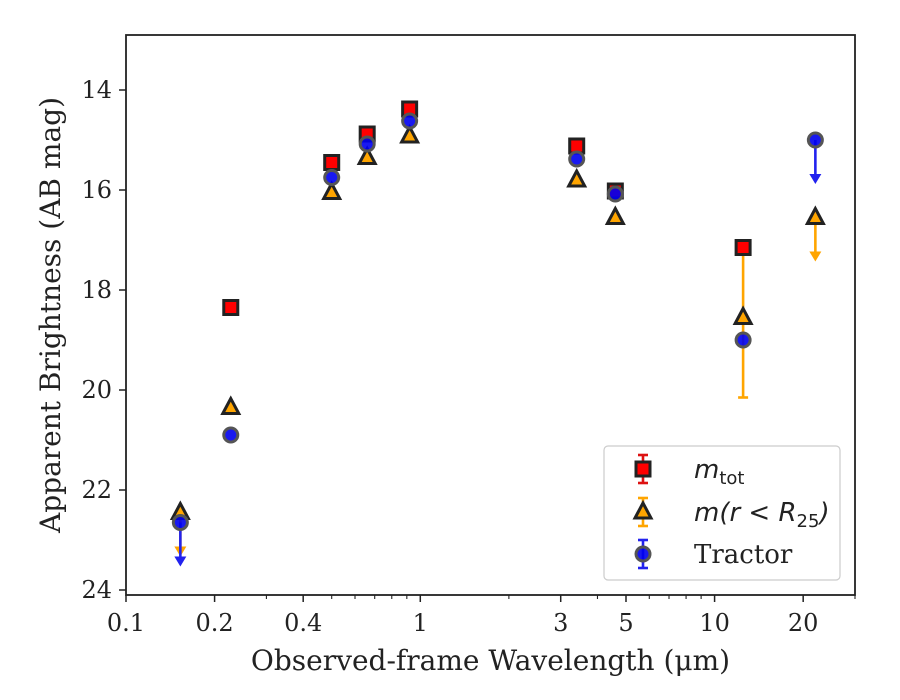  I want to click on x-tick-label: 1, so click(420, 623).